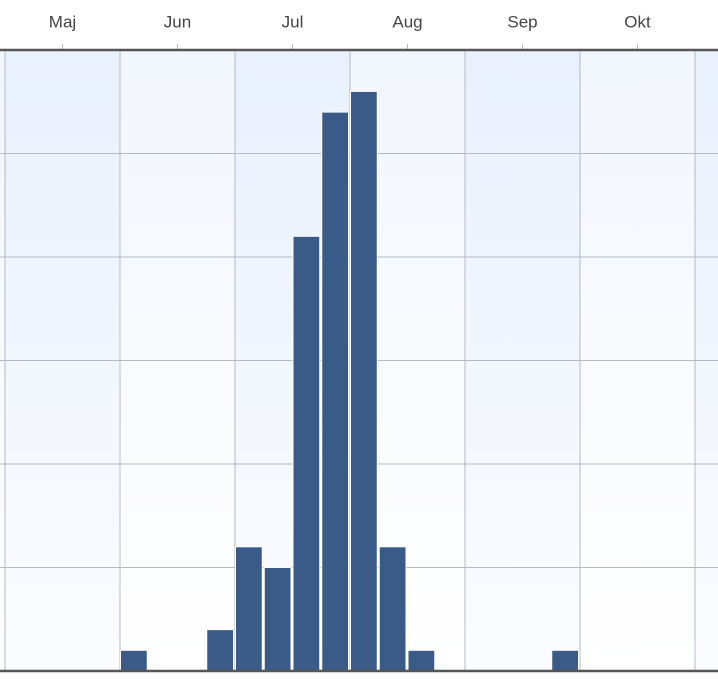  Describe the element at coordinates (637, 21) in the screenshot. I see `x-tick-label: Okt` at that location.